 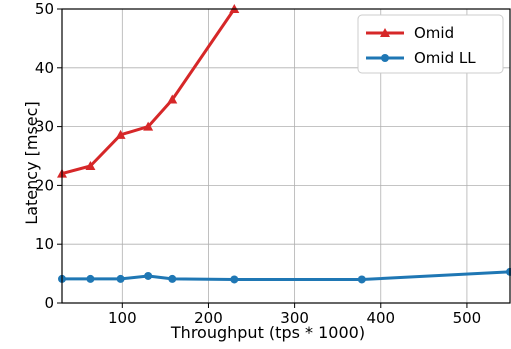 What do you see at coordinates (44, 244) in the screenshot?
I see `y-tick-label: 10` at bounding box center [44, 244].